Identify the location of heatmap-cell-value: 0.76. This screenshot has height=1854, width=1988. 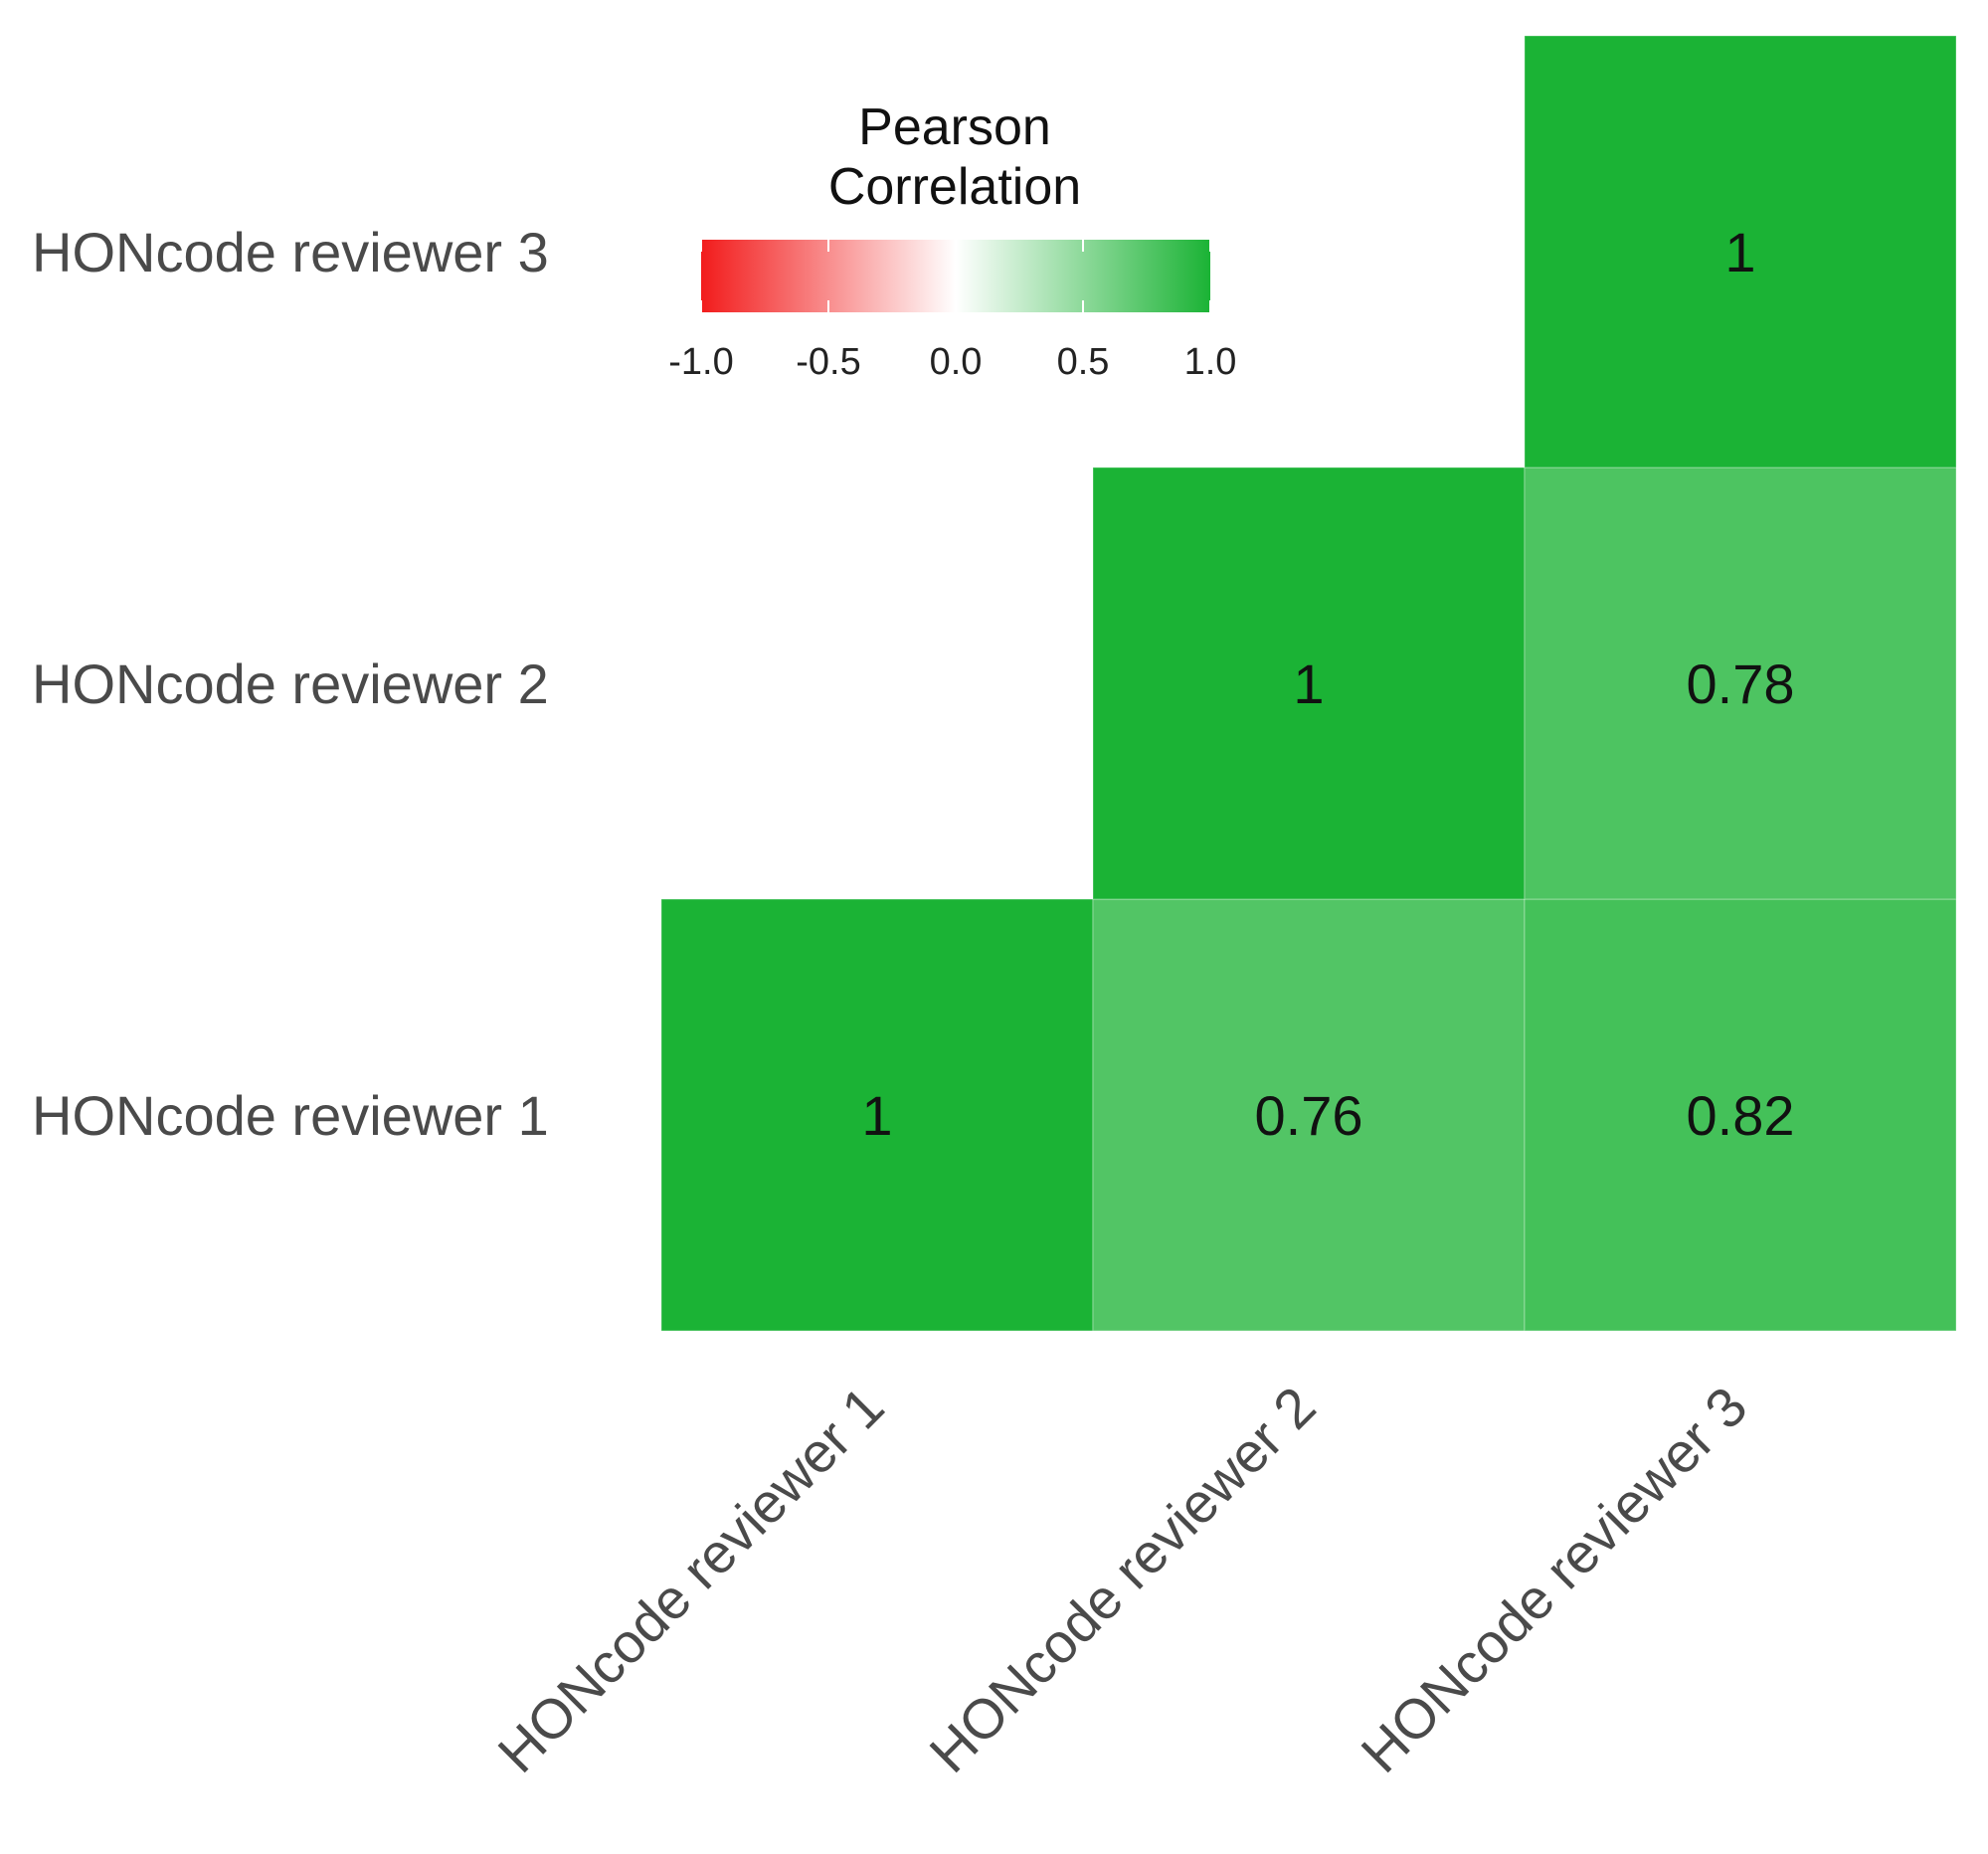
(1309, 1115).